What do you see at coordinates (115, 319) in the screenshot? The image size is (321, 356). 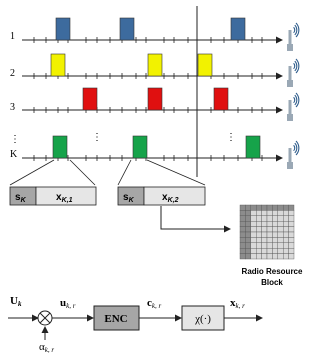 I see `encoder-label: ENC` at bounding box center [115, 319].